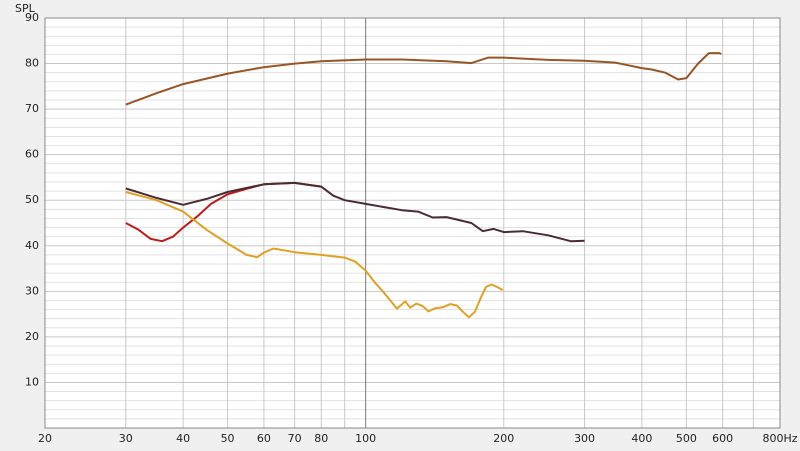  I want to click on x-tick-label: 300, so click(584, 438).